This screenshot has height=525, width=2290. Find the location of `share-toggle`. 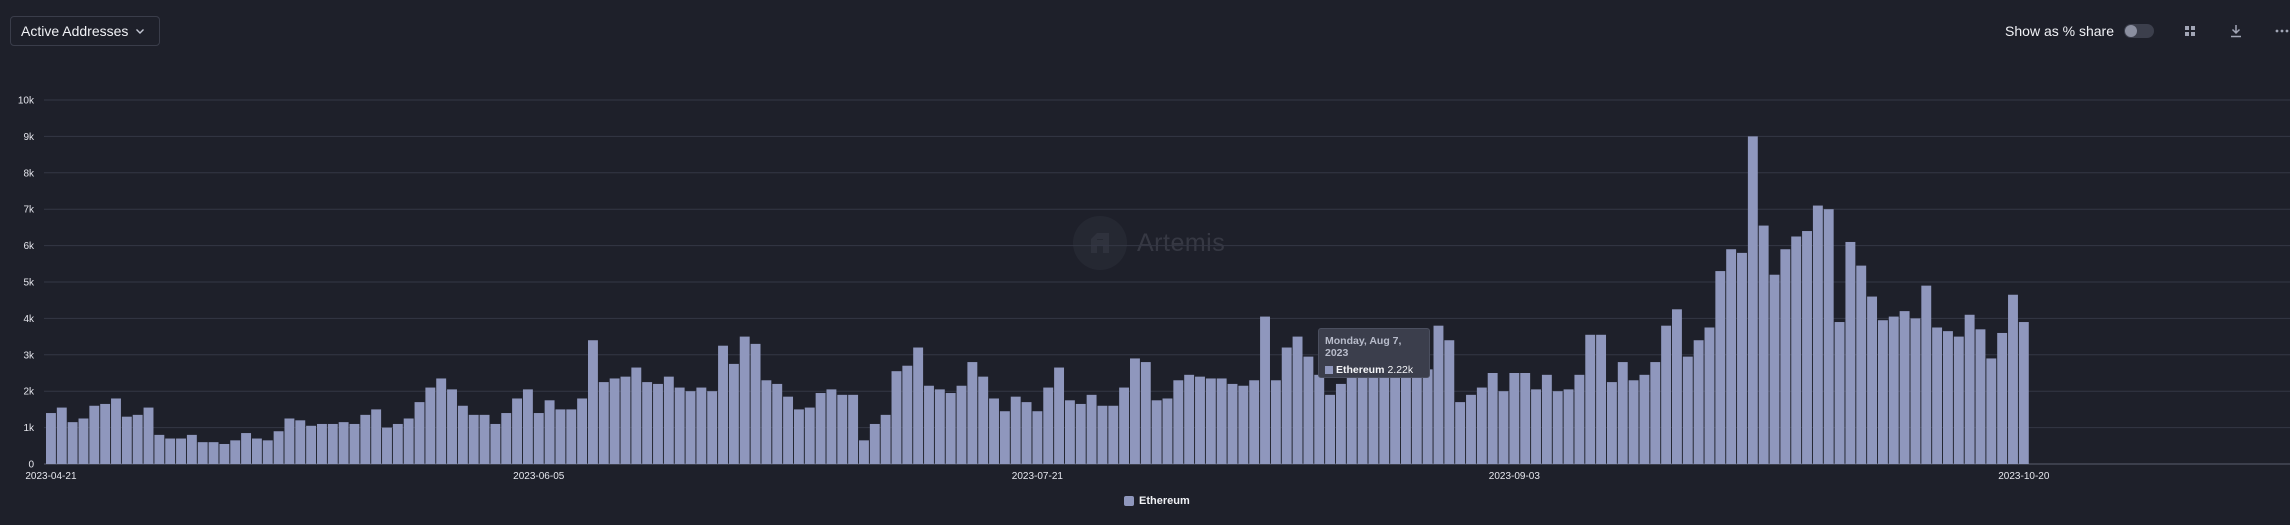

share-toggle is located at coordinates (2139, 31).